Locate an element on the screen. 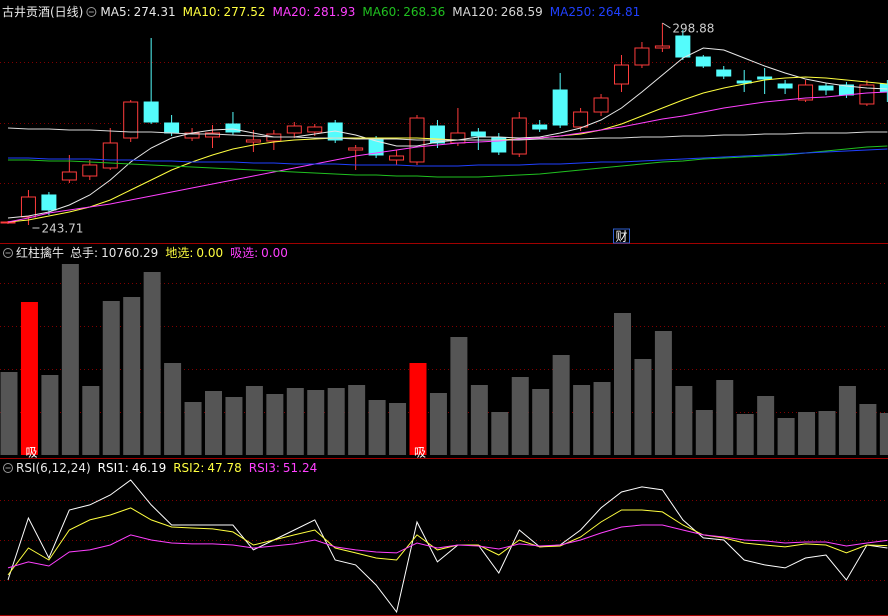  legend-name: MA60: is located at coordinates (381, 12).